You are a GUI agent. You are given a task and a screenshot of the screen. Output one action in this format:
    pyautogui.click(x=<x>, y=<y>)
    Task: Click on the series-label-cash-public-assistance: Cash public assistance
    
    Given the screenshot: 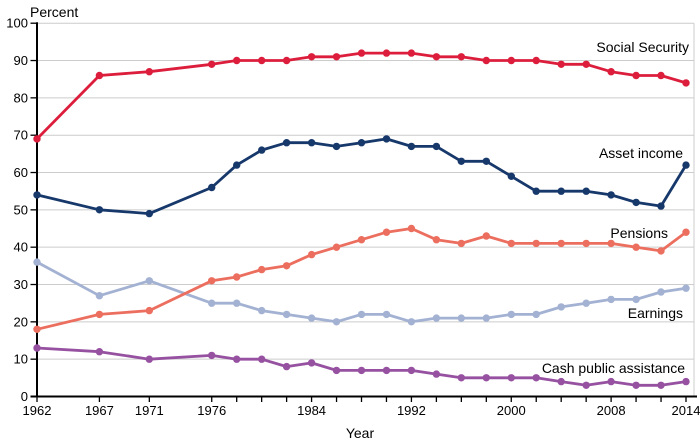 What is the action you would take?
    pyautogui.click(x=613, y=368)
    